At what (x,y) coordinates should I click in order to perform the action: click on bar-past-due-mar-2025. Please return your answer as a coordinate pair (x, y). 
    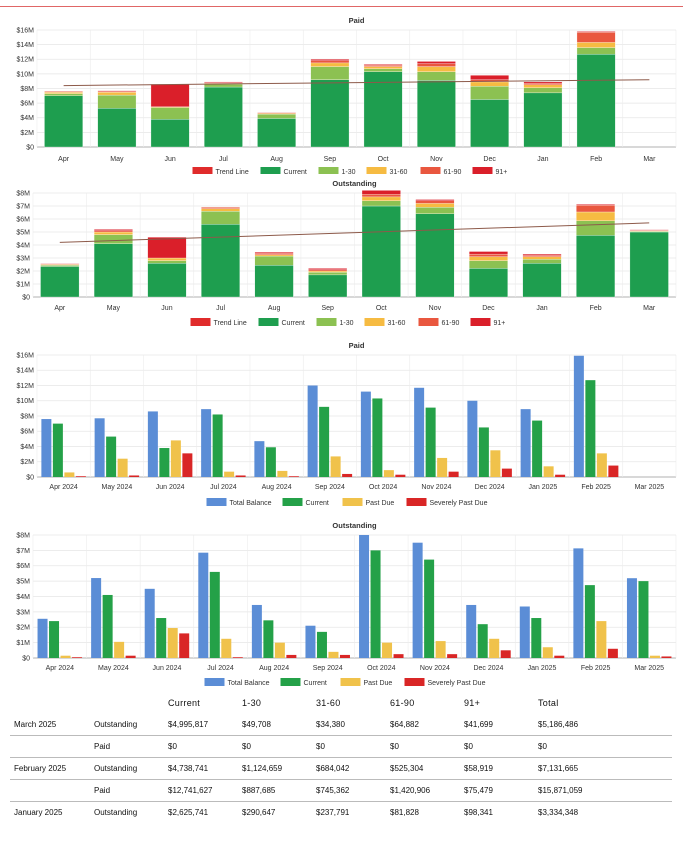
    Looking at the image, I should click on (654, 656).